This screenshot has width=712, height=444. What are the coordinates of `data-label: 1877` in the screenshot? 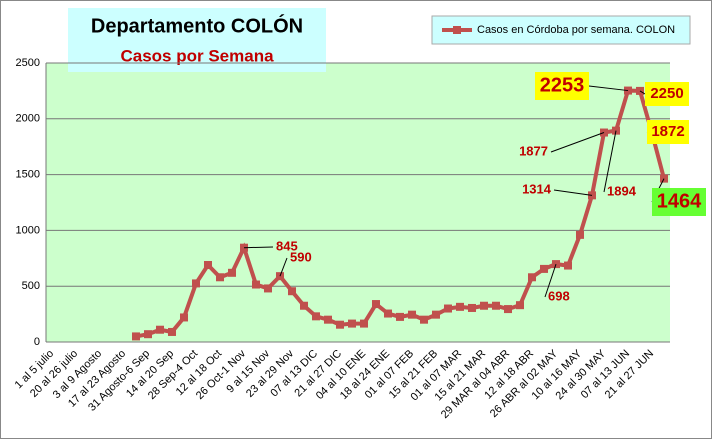 It's located at (533, 150).